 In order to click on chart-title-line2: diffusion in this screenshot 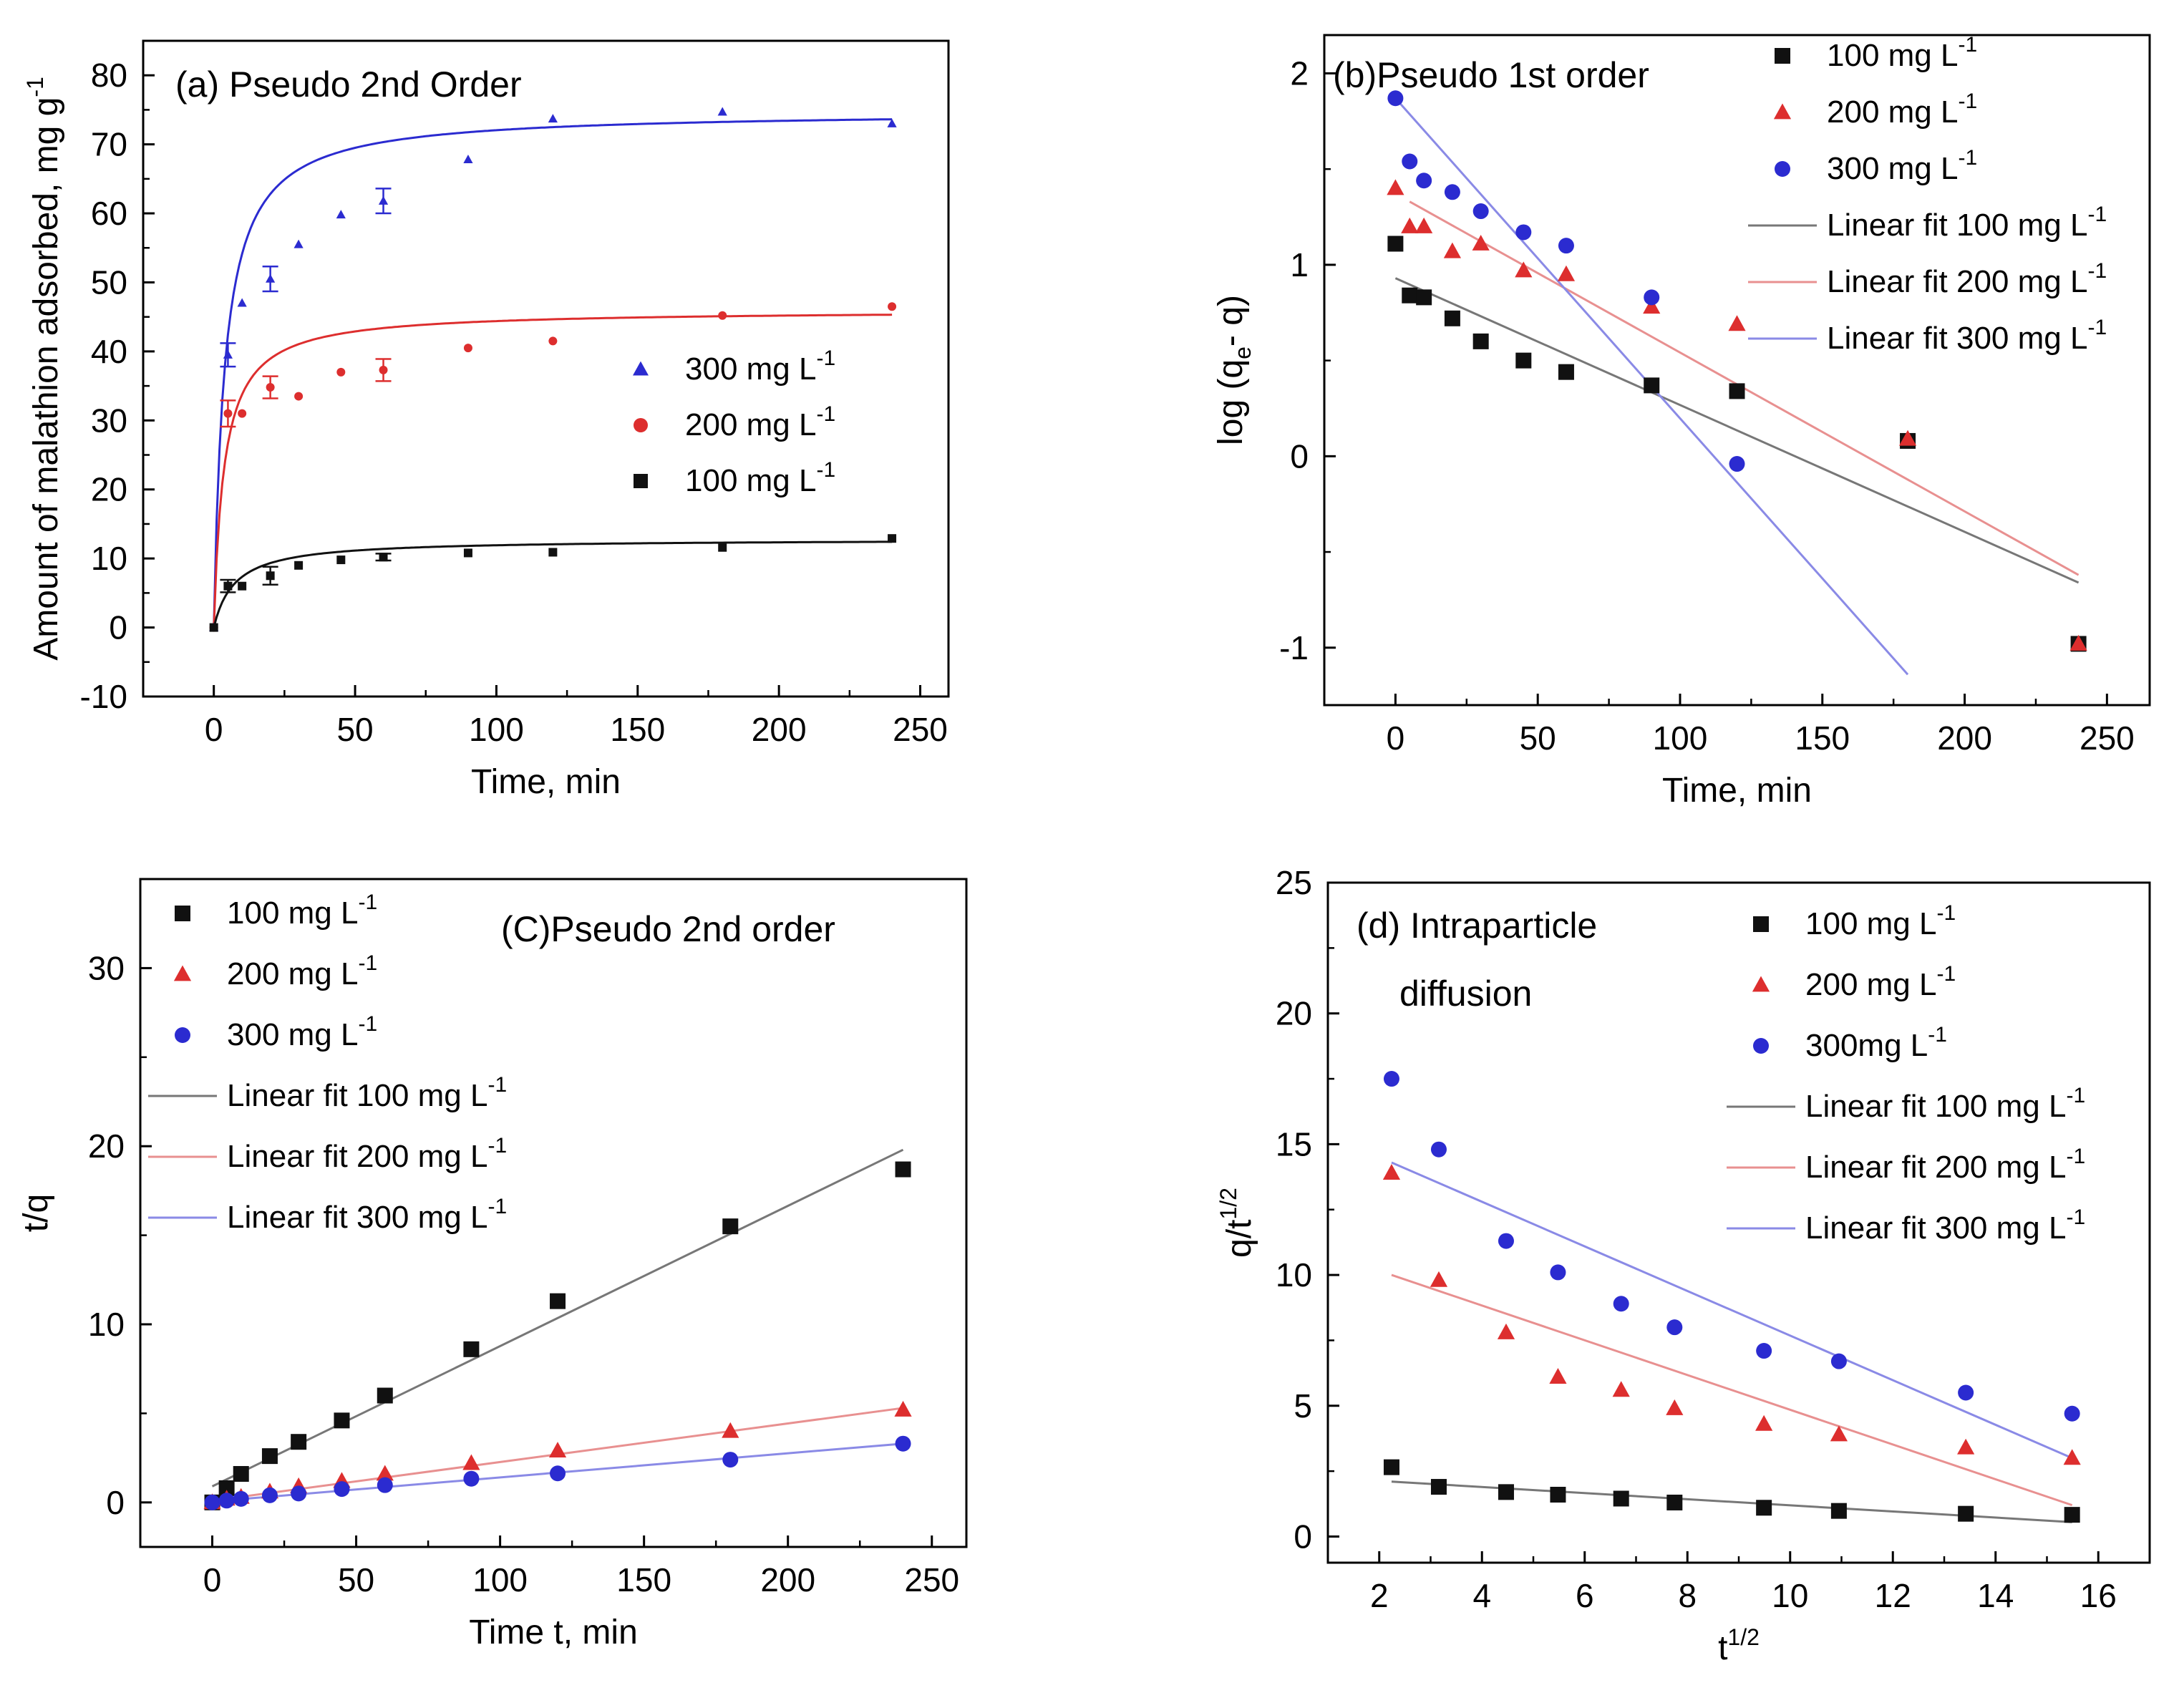, I will do `click(1465, 994)`.